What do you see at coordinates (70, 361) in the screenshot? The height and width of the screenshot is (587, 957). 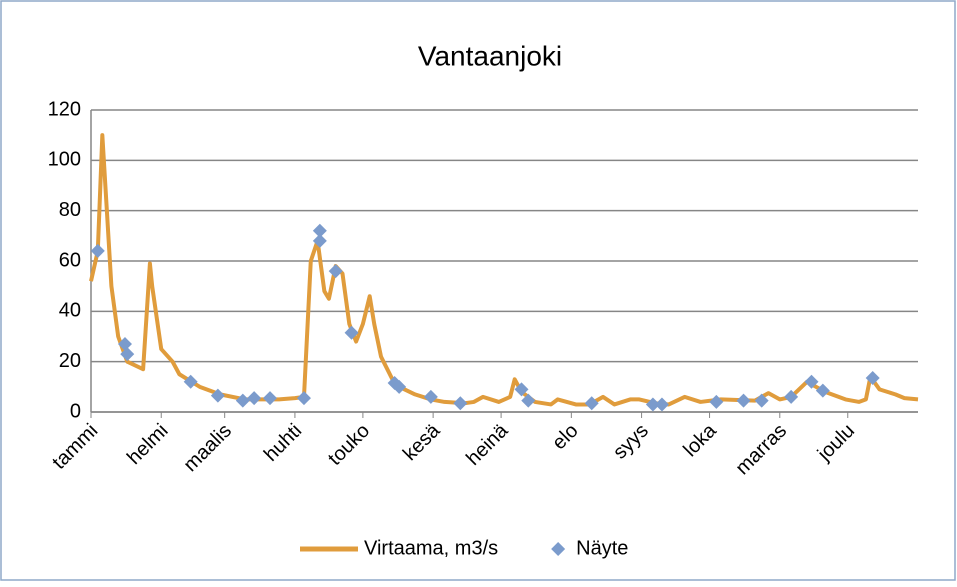 I see `y-tick-label: 20` at bounding box center [70, 361].